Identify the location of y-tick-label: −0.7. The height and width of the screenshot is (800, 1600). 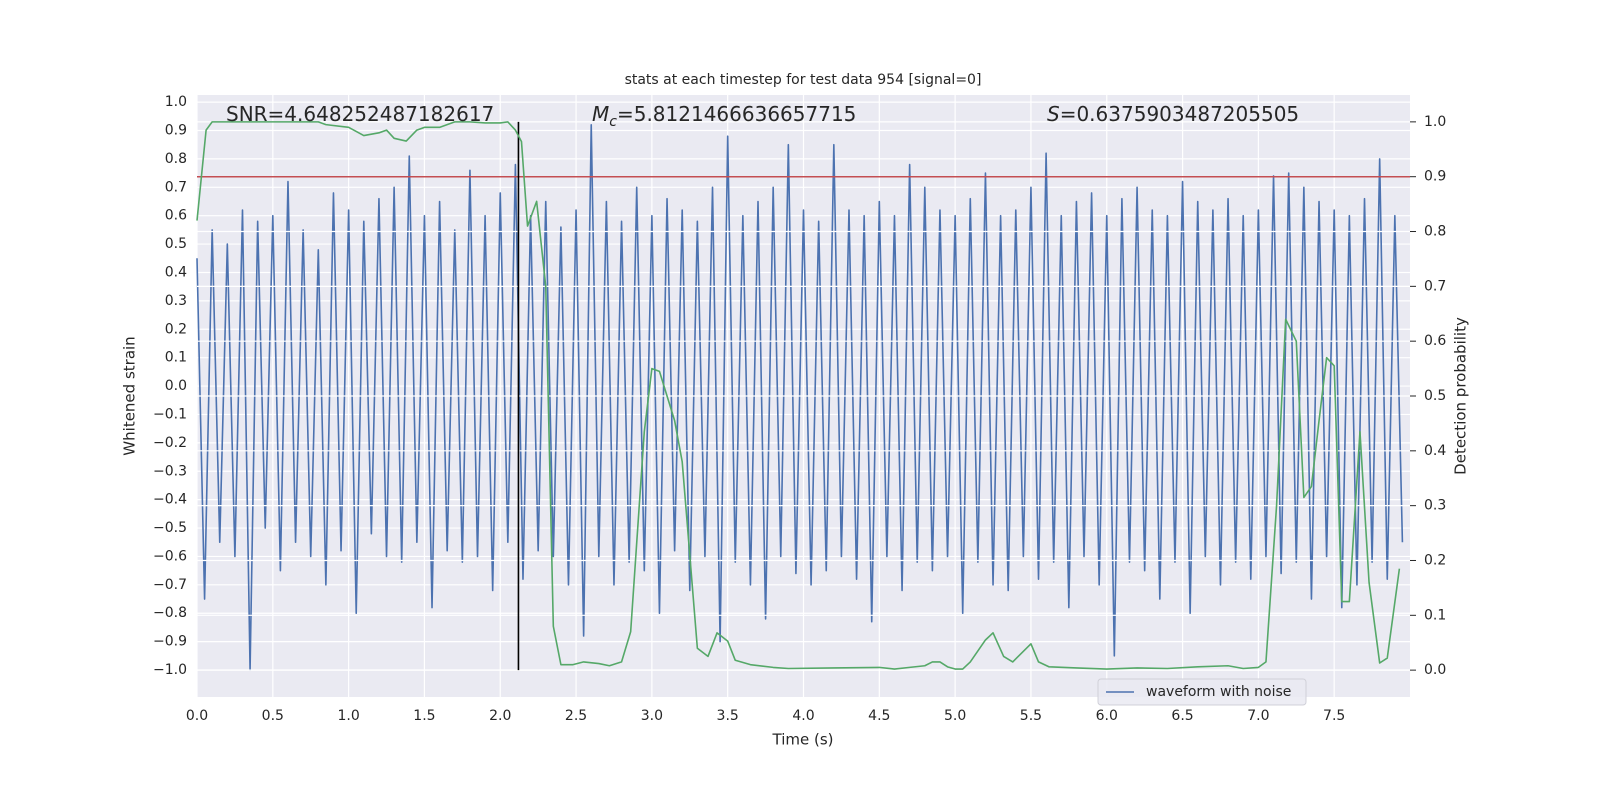
(170, 585).